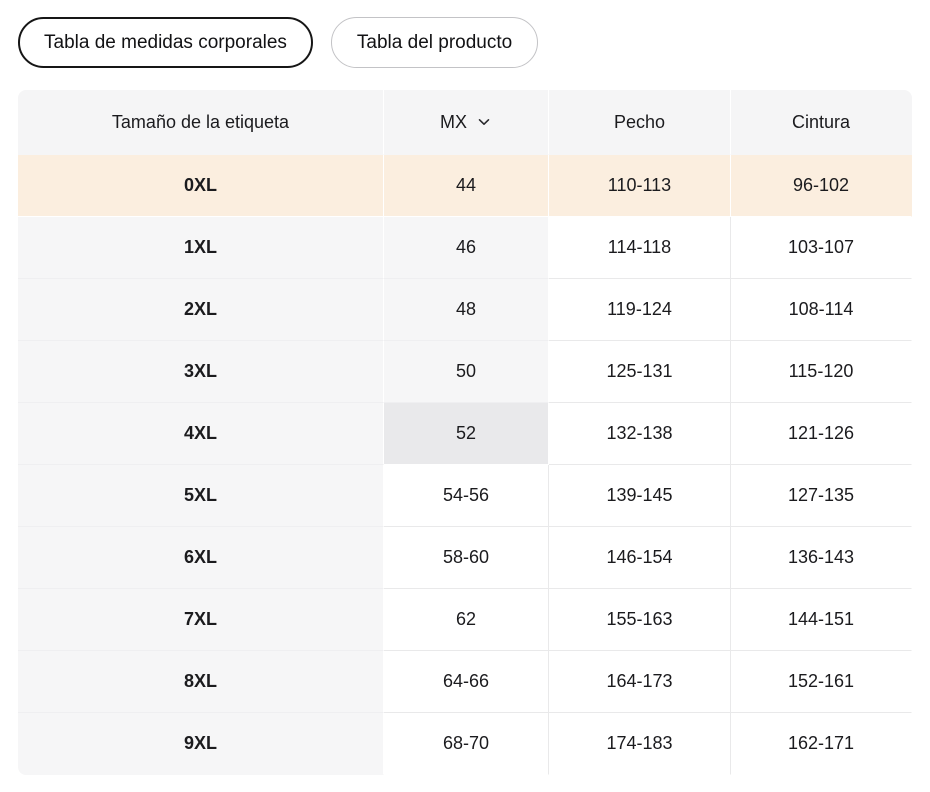 Image resolution: width=930 pixels, height=792 pixels. I want to click on table-row: 0XL 44 110-113 96-102, so click(465, 186).